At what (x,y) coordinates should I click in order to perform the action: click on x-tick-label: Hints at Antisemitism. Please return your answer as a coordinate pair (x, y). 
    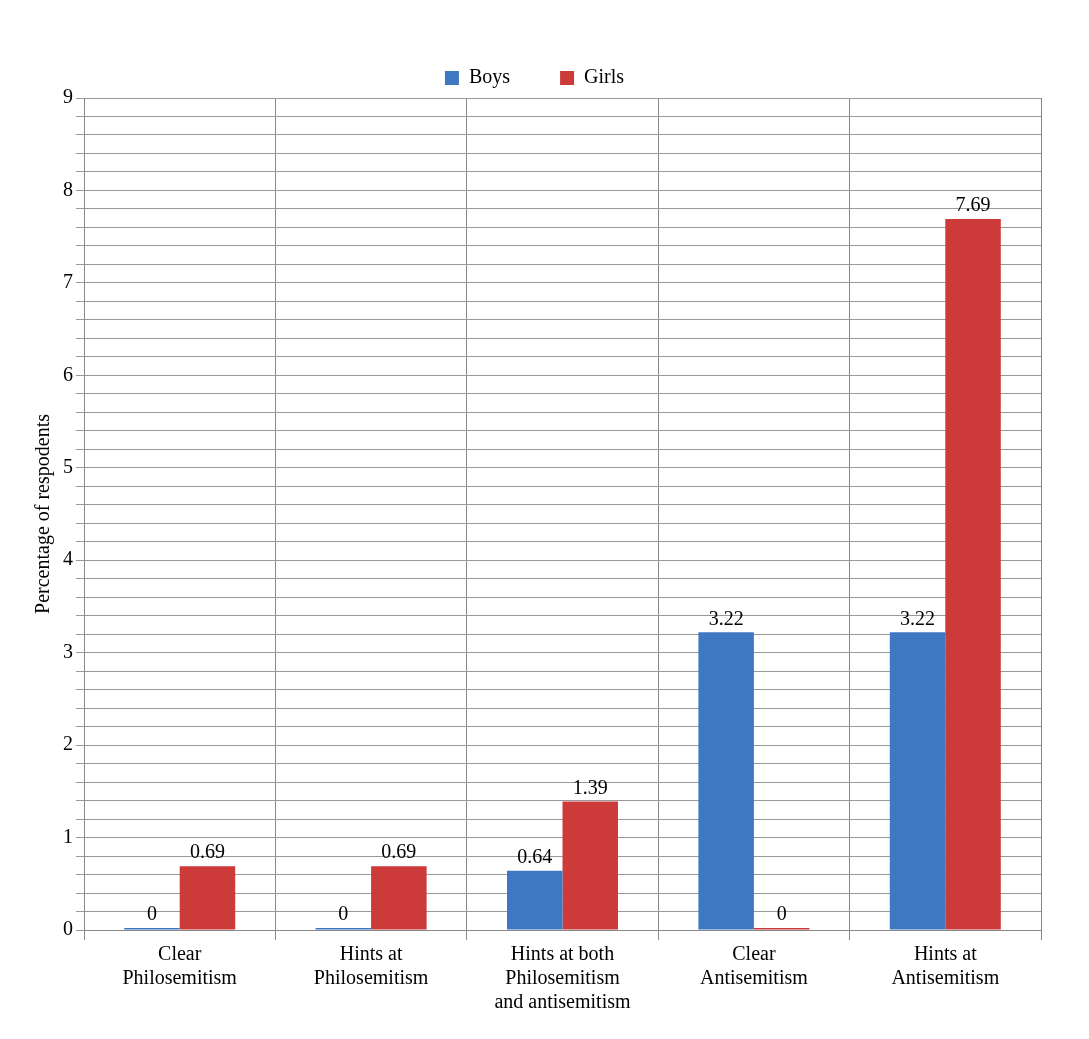
    Looking at the image, I should click on (945, 965).